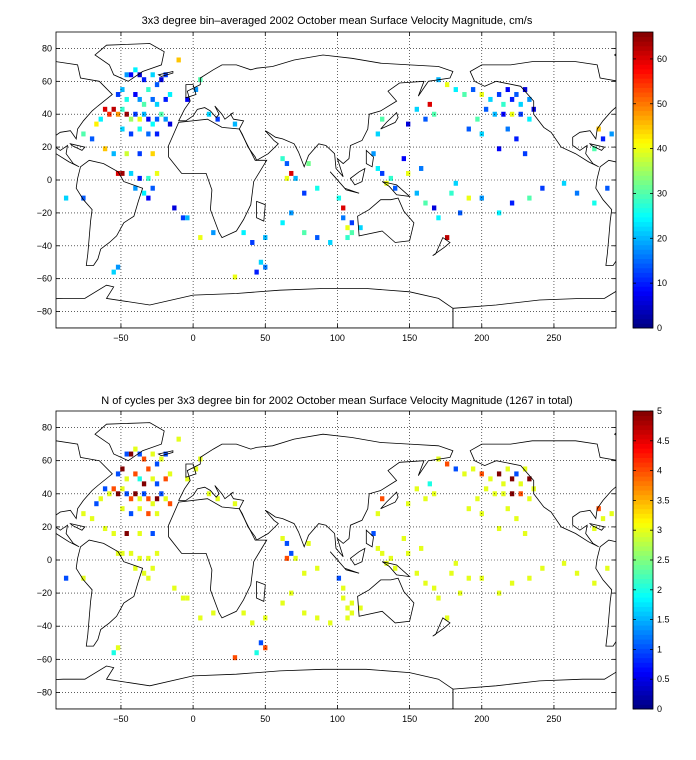 This screenshot has height=760, width=696. Describe the element at coordinates (47, 428) in the screenshot. I see `y-tick-label: 80` at that location.